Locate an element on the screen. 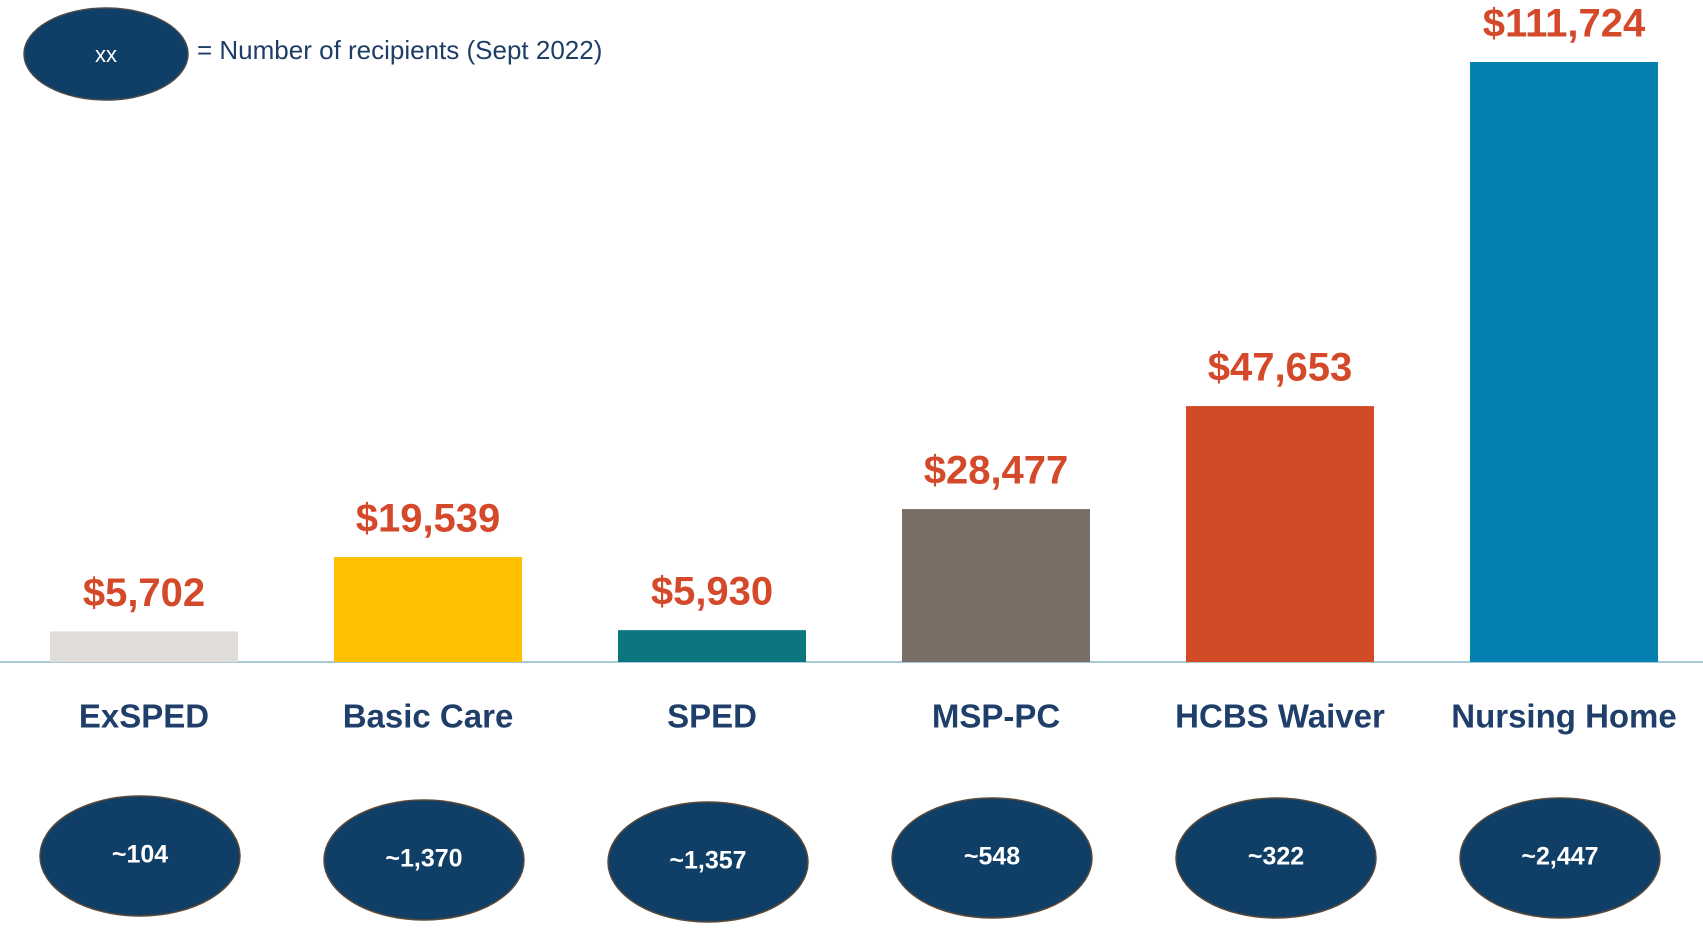 This screenshot has width=1703, height=928. recipient-label: ~2,447 is located at coordinates (1559, 857).